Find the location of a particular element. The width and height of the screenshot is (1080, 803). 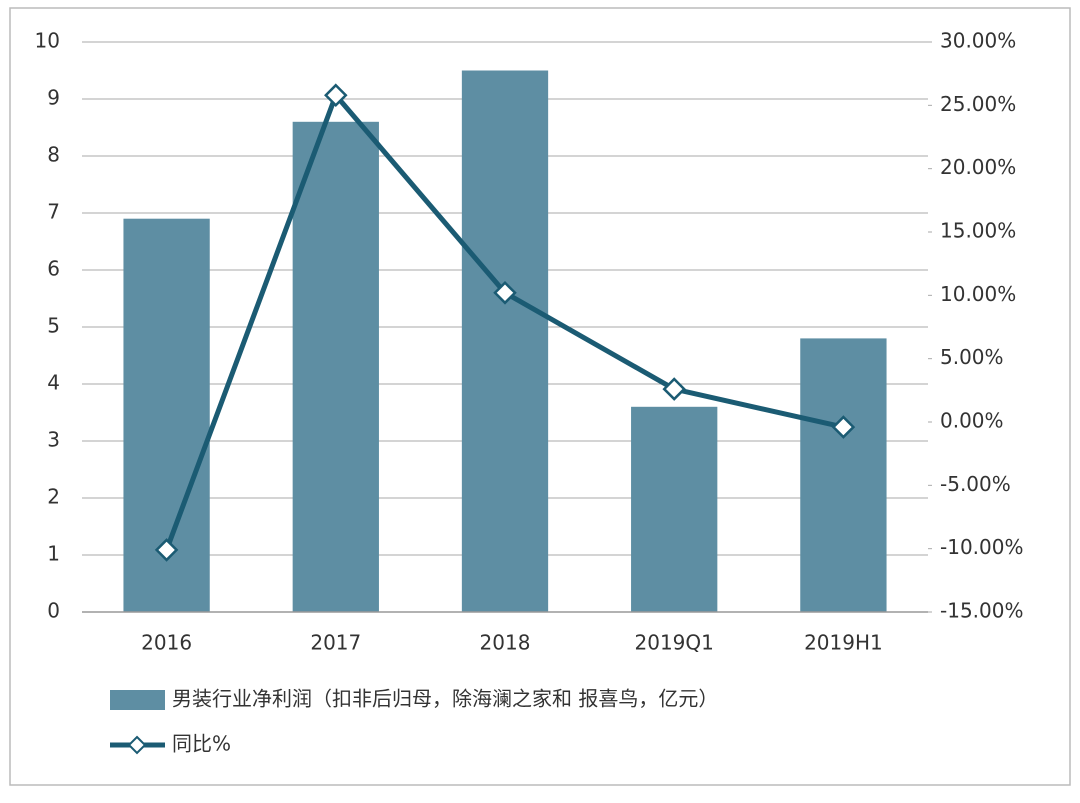

y-tick-label: 2 is located at coordinates (53, 497).